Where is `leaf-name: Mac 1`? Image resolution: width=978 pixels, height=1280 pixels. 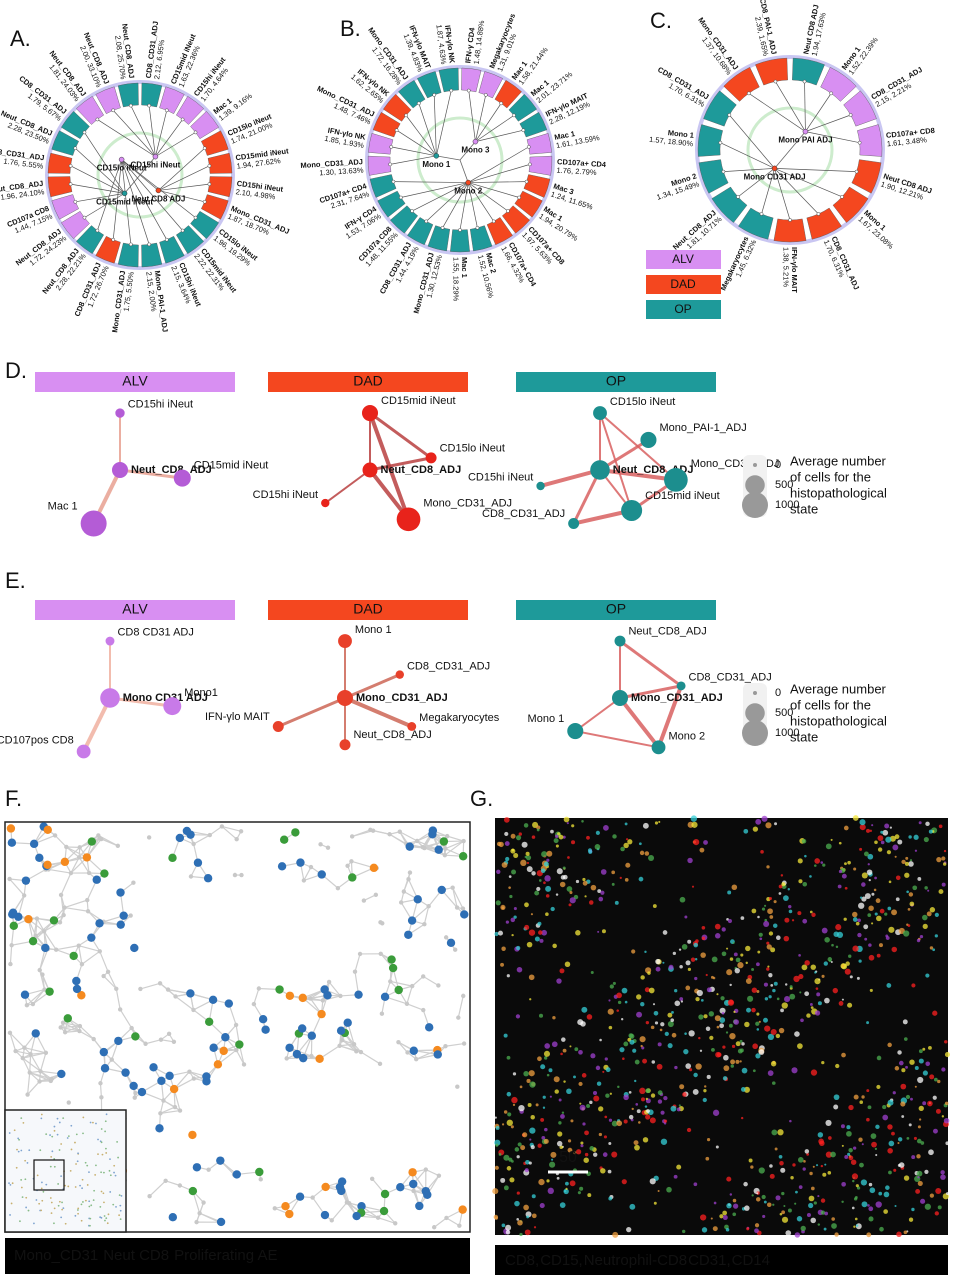
leaf-name: Mac 1 is located at coordinates (565, 135).